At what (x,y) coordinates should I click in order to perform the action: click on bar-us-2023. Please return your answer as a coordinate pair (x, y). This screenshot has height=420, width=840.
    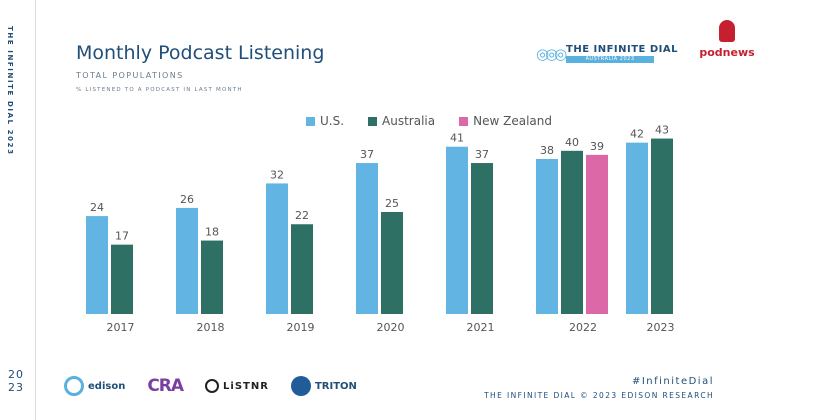
    Looking at the image, I should click on (637, 228).